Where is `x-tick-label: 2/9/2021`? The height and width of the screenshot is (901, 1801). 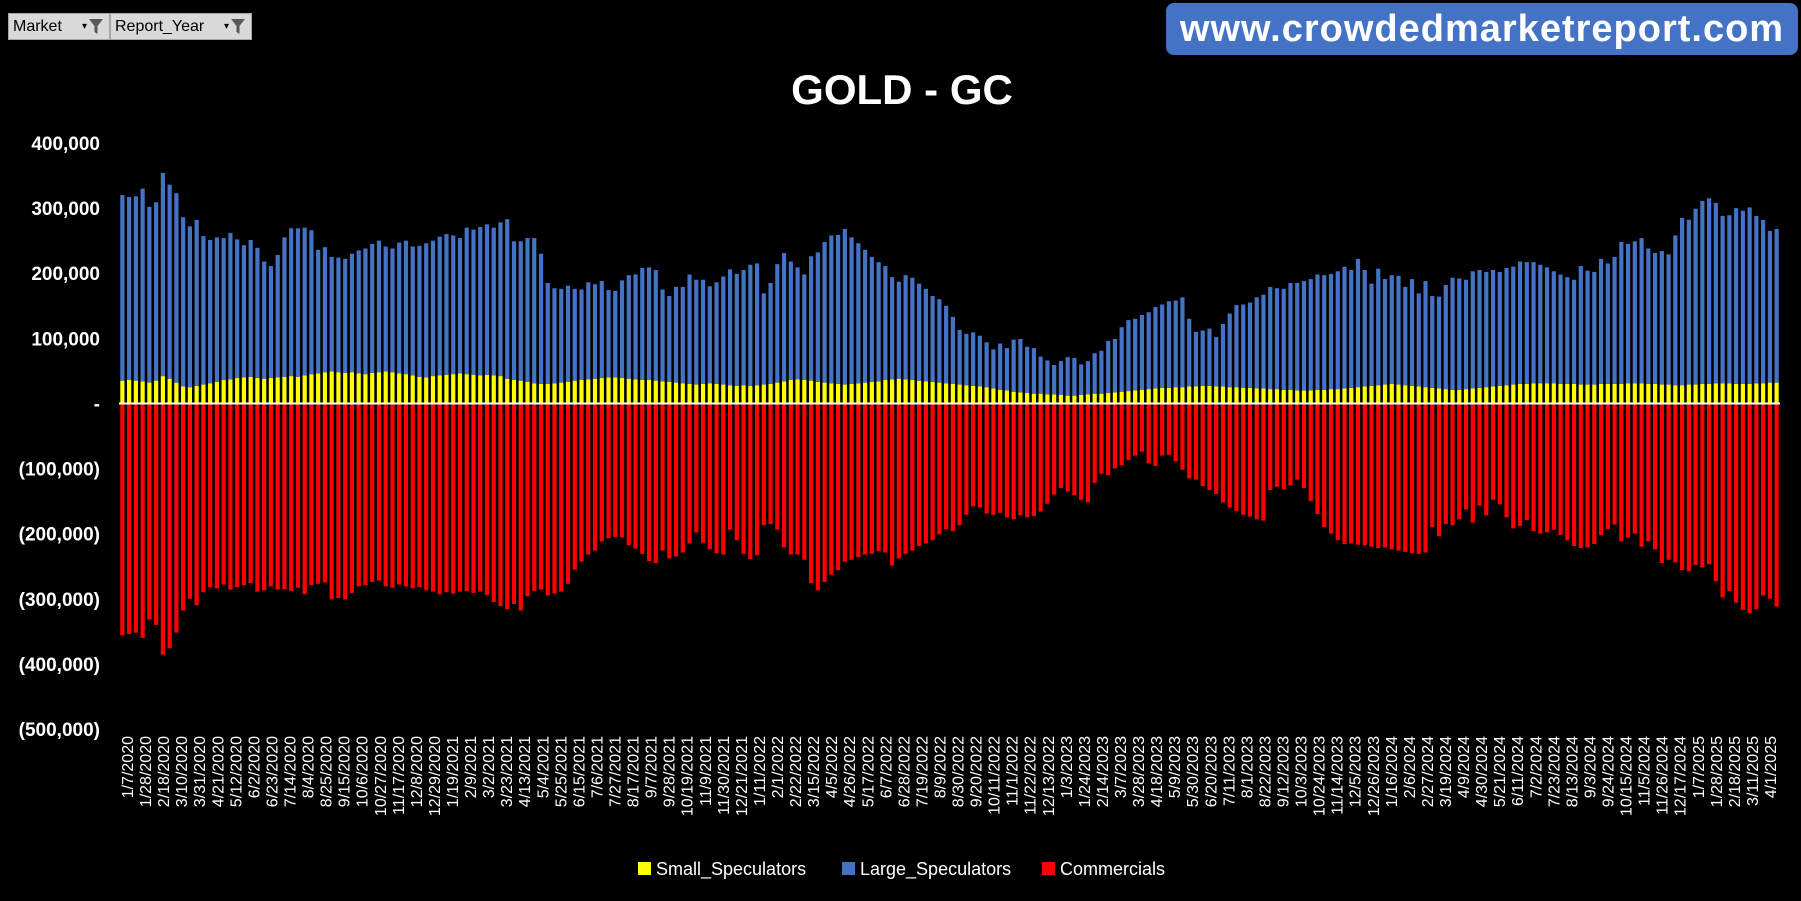
x-tick-label: 2/9/2021 is located at coordinates (471, 767).